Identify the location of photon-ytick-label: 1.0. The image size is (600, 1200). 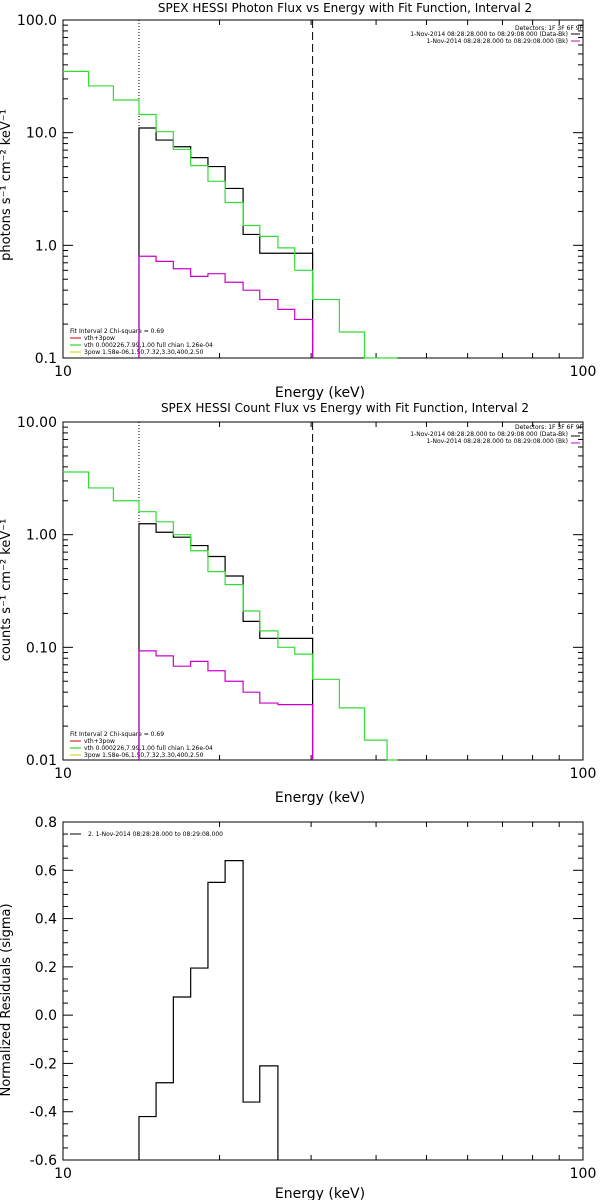
(46, 246).